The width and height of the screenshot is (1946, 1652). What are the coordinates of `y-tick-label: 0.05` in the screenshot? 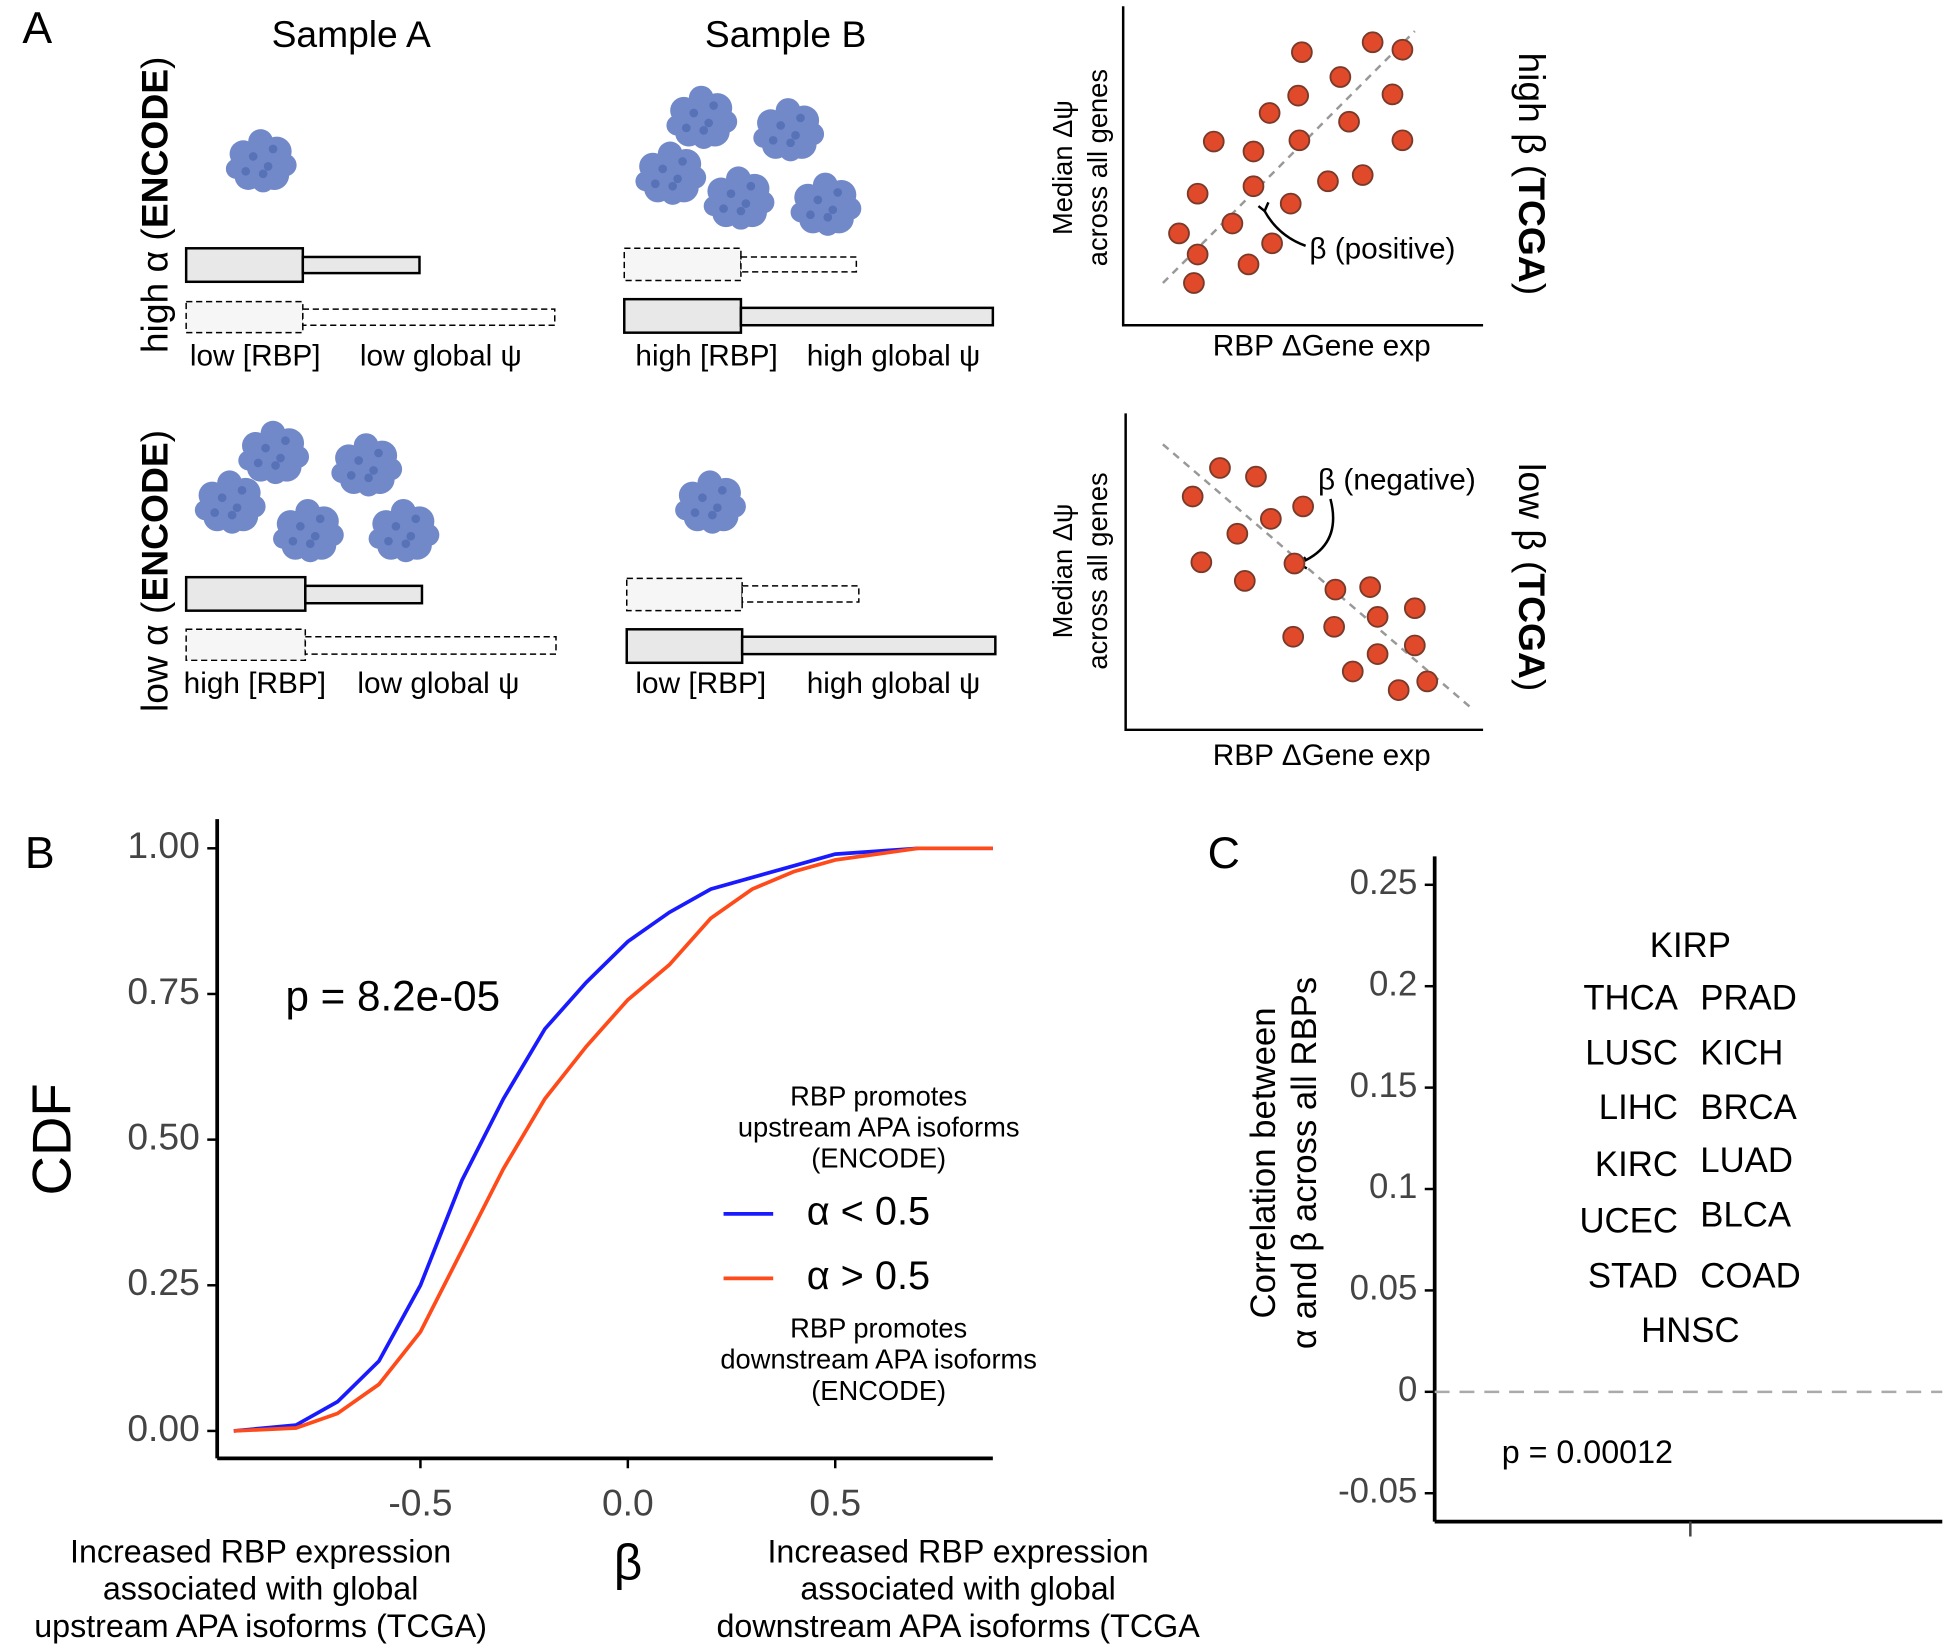 It's located at (1384, 1289).